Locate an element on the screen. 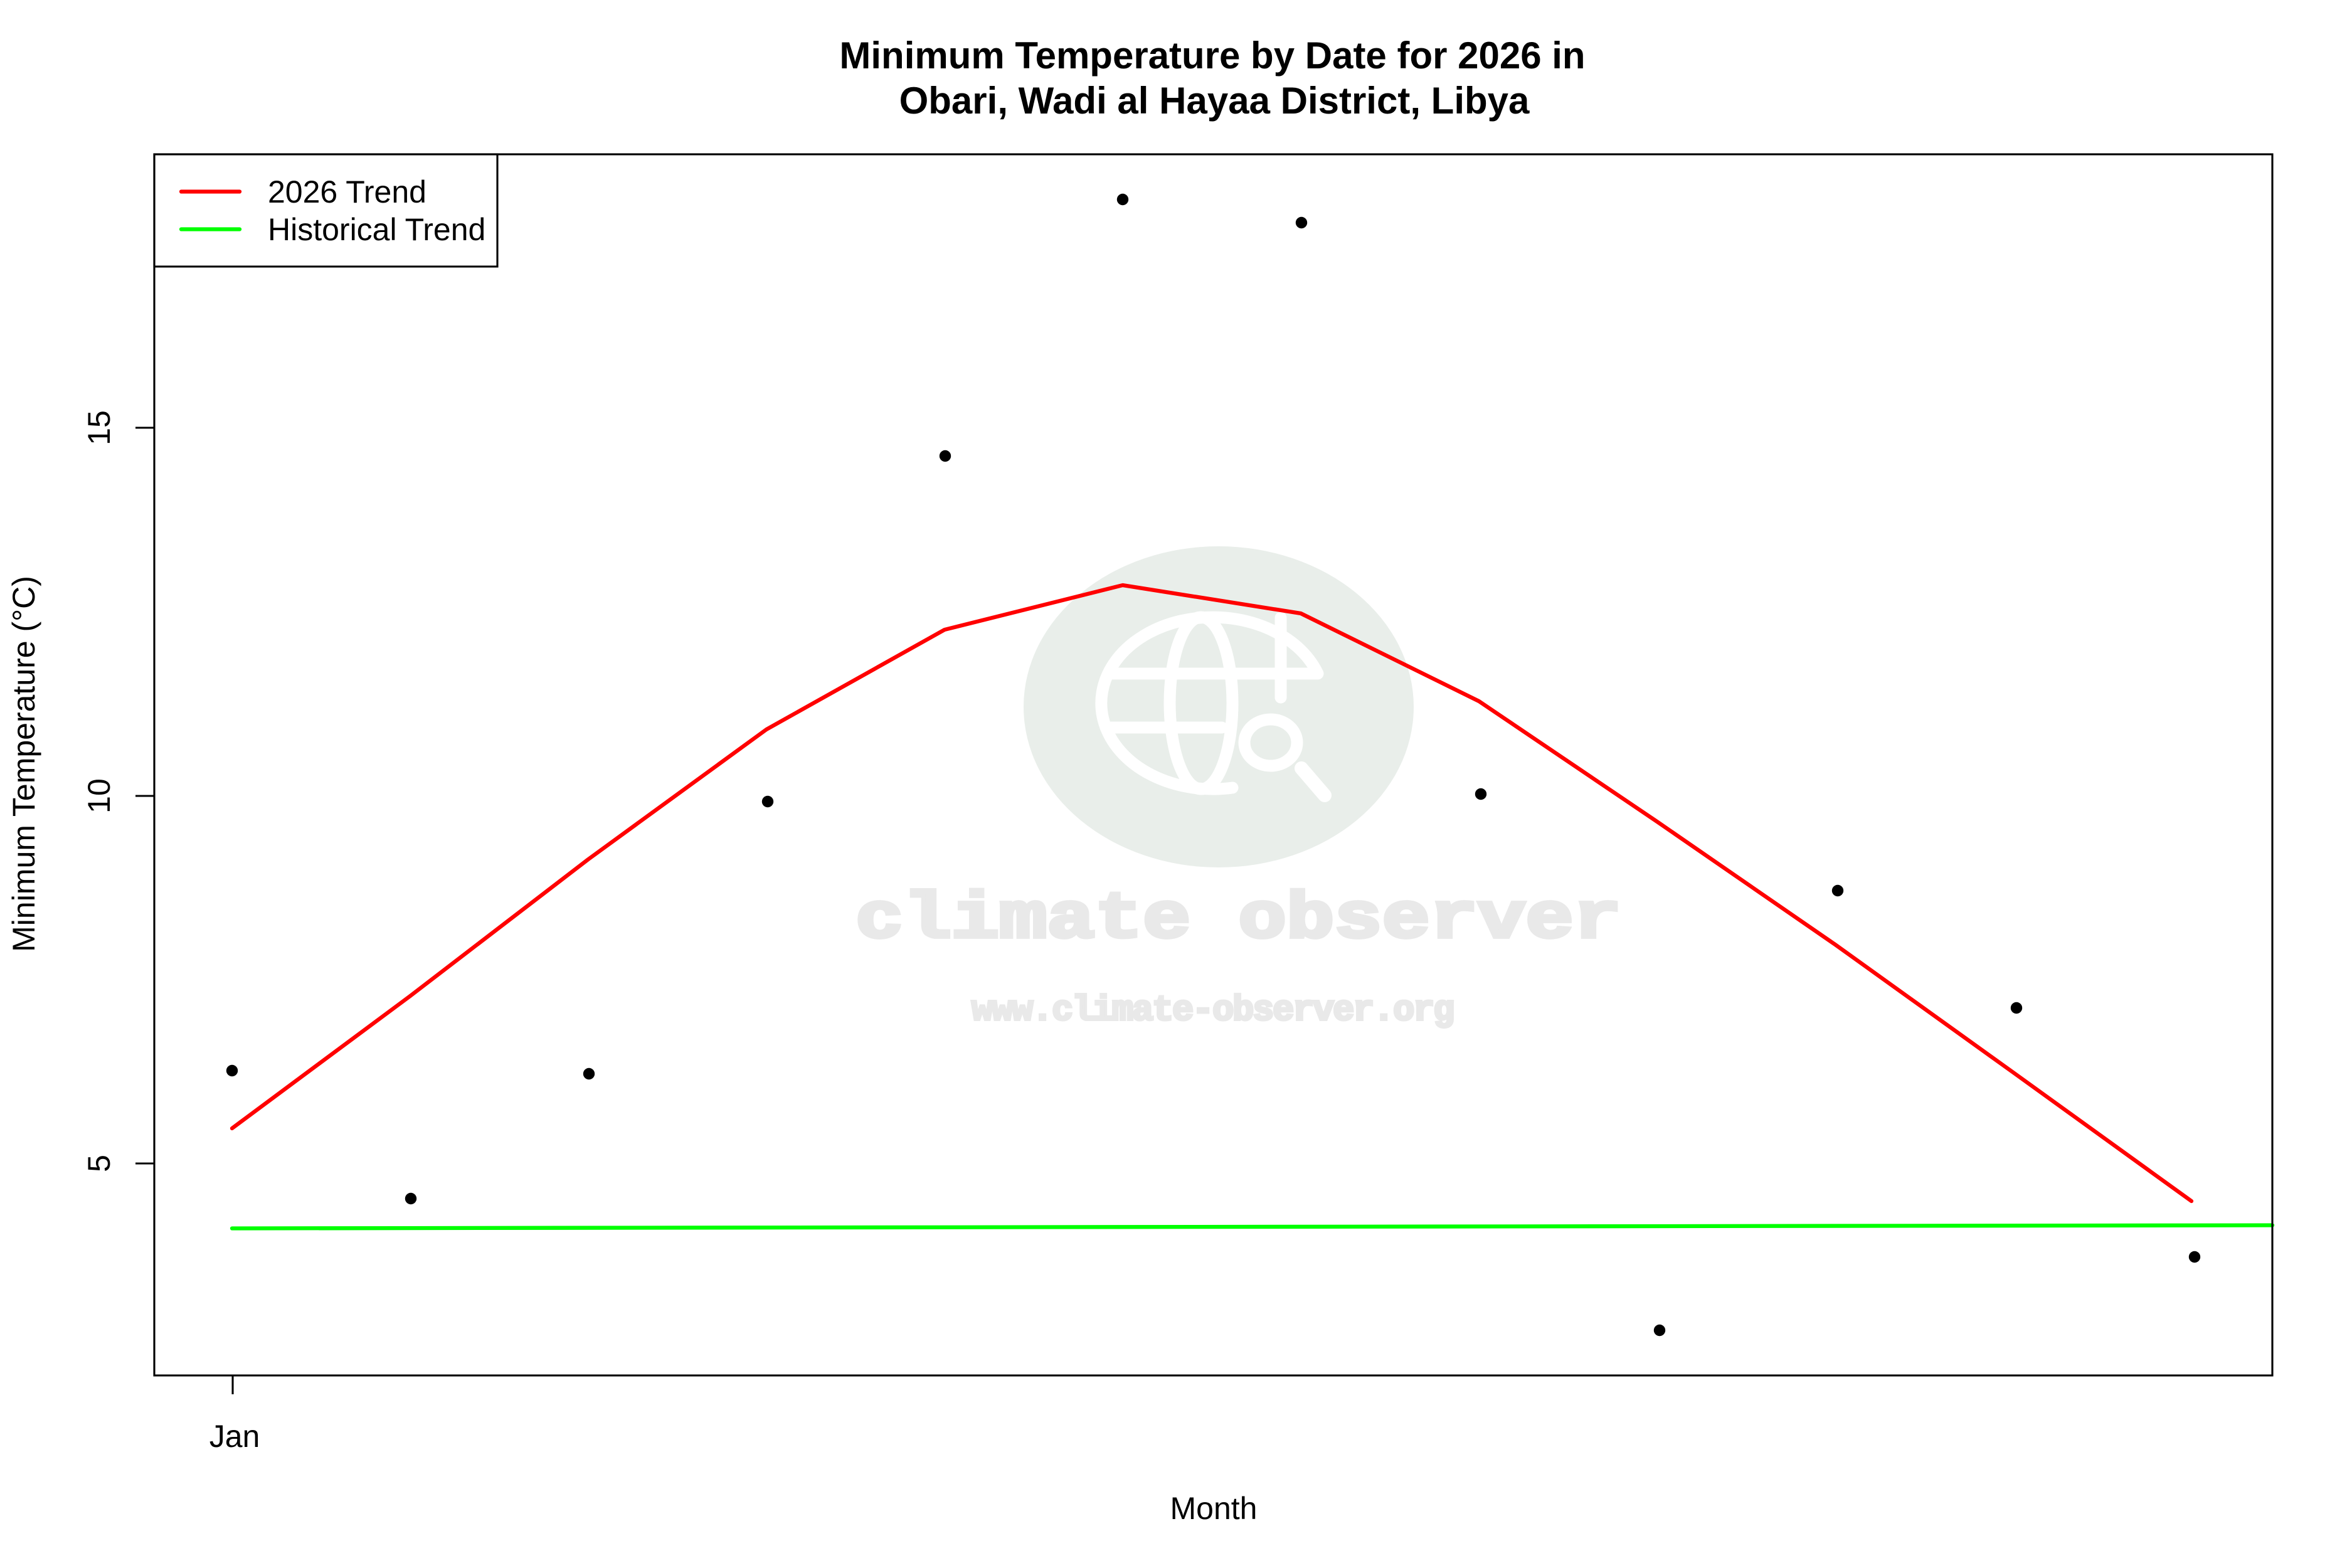  svg-text: 5 is located at coordinates (99, 1163).